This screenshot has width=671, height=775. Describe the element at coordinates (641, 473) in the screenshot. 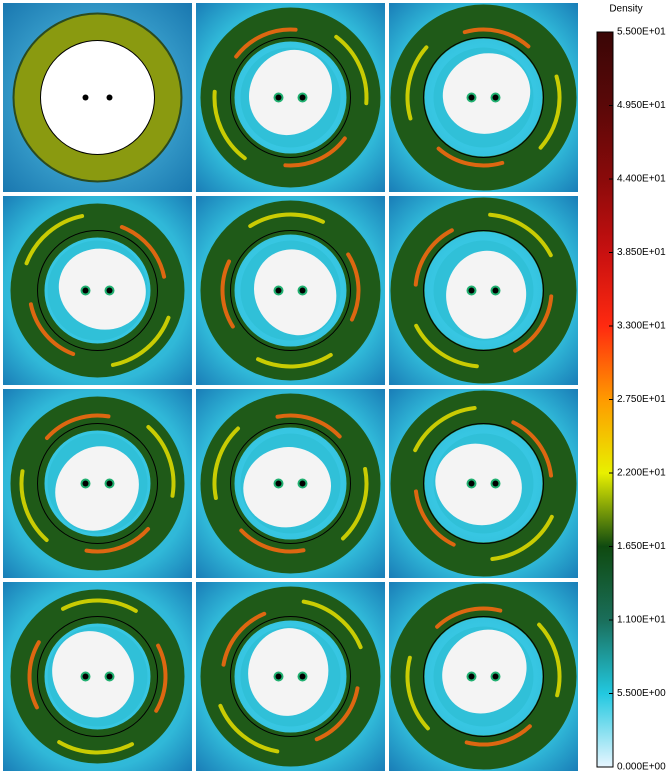

I see `tick-label: 2.200E+01` at that location.